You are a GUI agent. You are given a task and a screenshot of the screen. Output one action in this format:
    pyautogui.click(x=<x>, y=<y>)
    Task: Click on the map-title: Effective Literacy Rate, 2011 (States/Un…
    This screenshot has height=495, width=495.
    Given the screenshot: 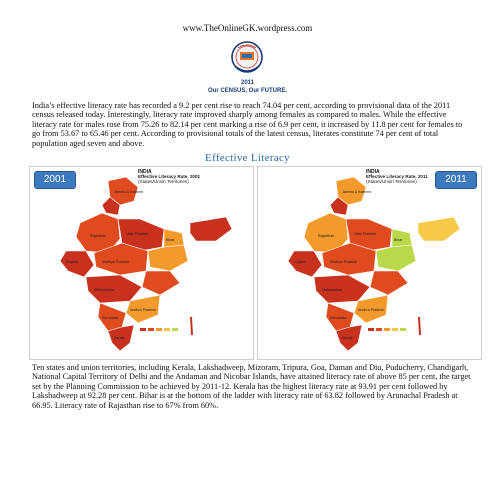 What is the action you would take?
    pyautogui.click(x=397, y=179)
    